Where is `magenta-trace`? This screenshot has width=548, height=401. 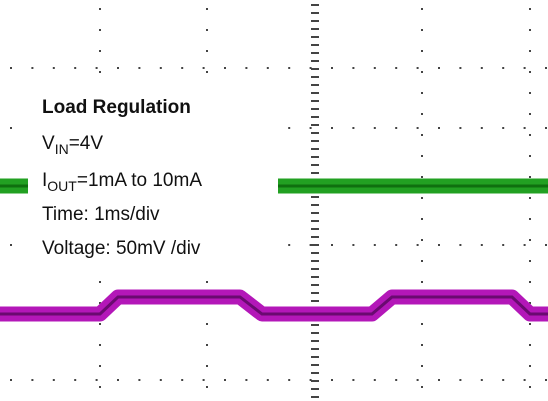
magenta-trace is located at coordinates (274, 305).